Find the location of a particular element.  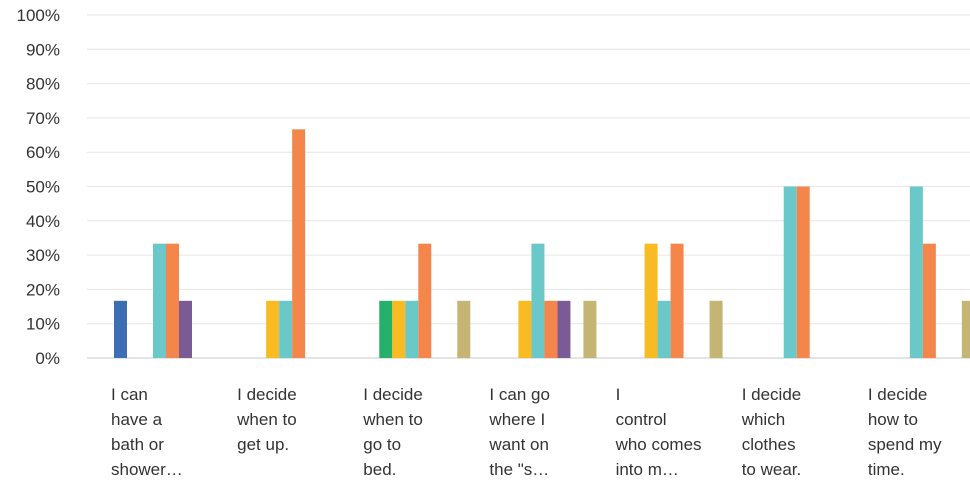

x-tick-label: I decide which clothes to wear. is located at coordinates (771, 432).